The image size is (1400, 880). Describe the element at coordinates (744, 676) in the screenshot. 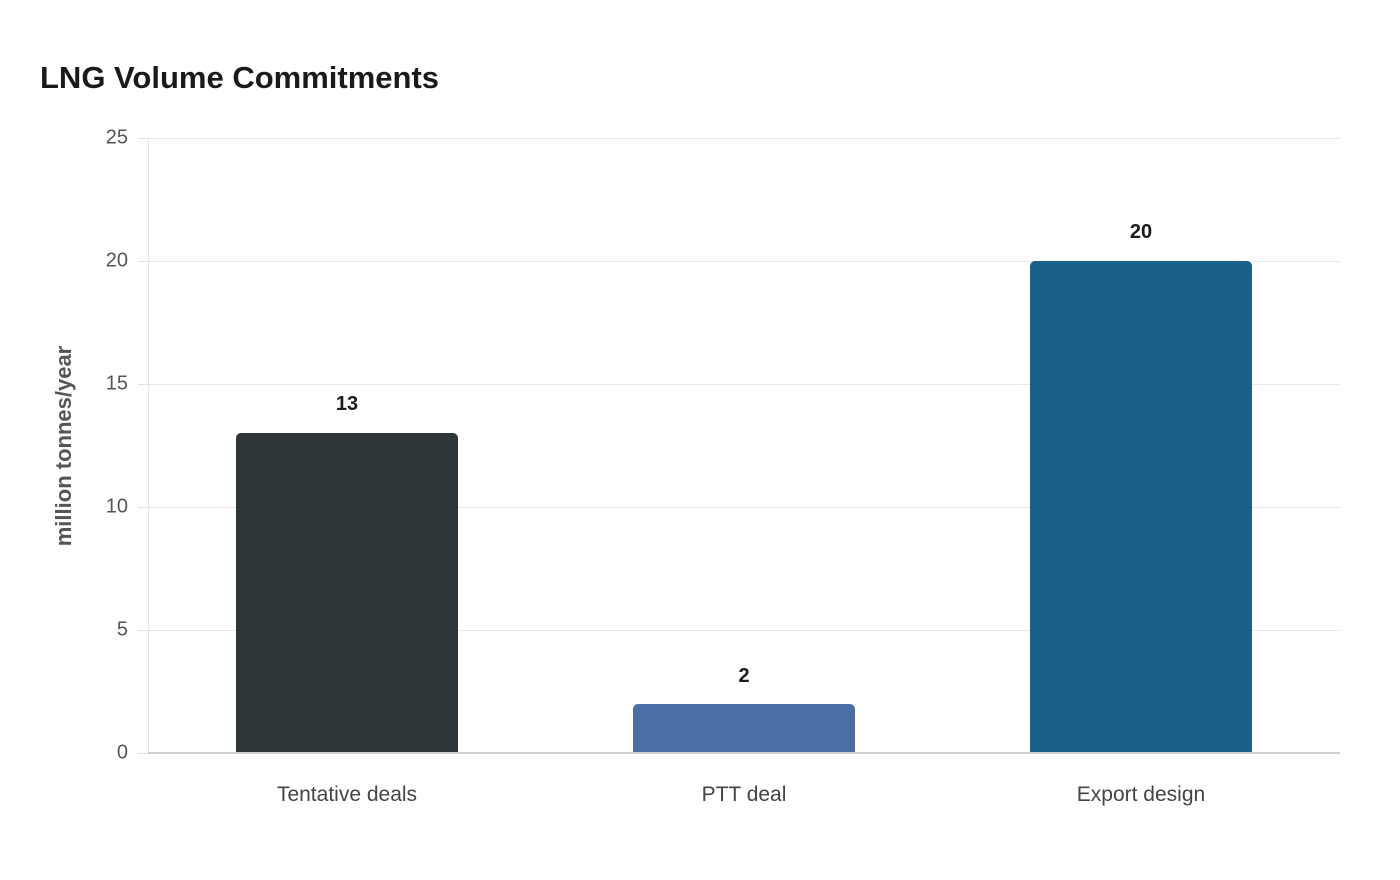

I see `data-label: 2` at that location.